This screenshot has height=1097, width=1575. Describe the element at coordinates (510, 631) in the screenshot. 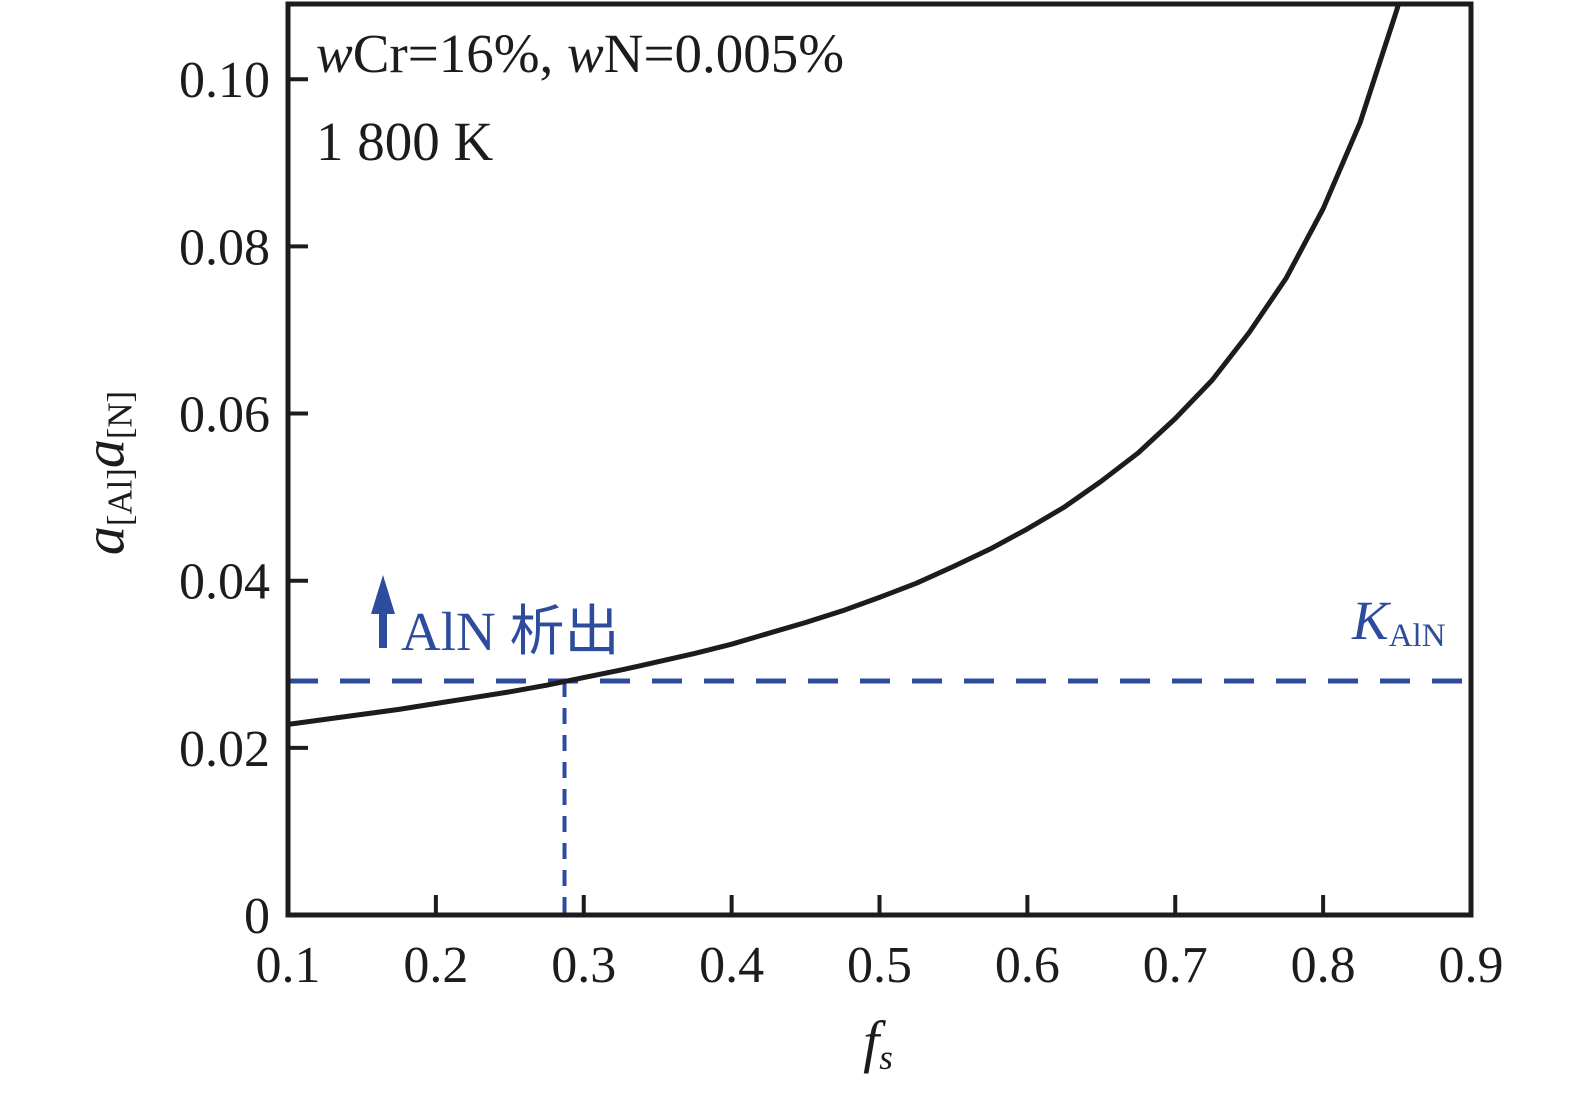

I see `precipitation-annotation: AlN 析出` at that location.